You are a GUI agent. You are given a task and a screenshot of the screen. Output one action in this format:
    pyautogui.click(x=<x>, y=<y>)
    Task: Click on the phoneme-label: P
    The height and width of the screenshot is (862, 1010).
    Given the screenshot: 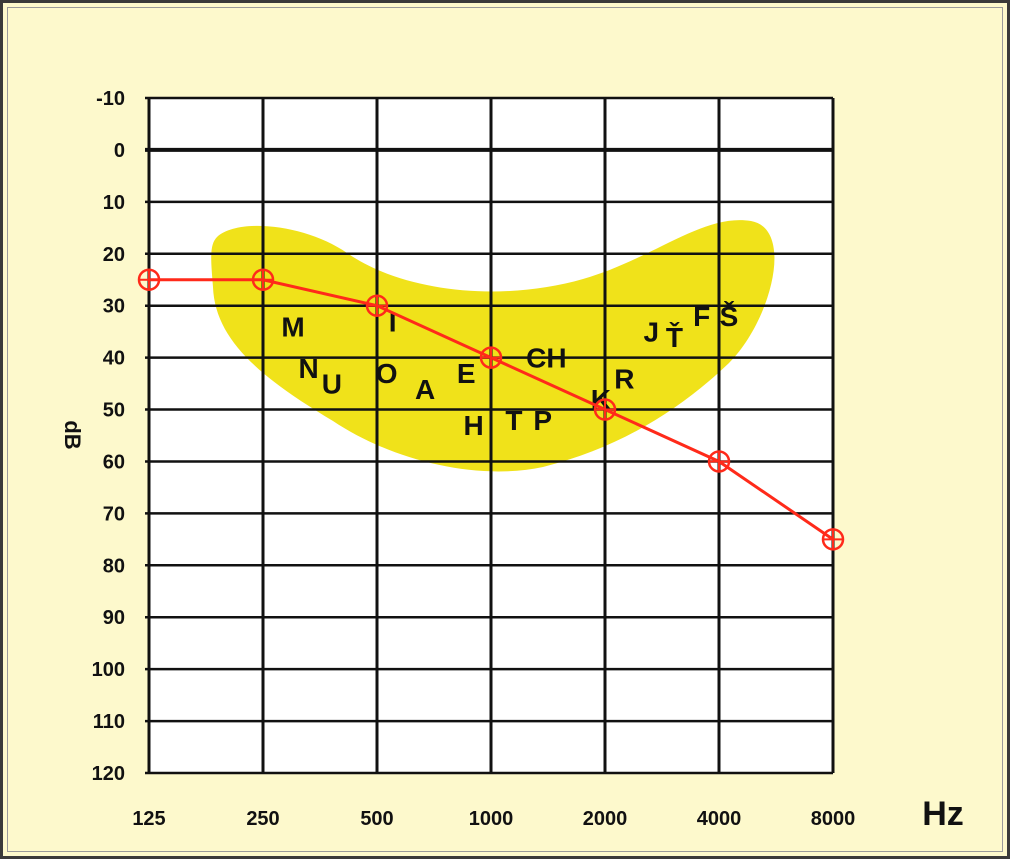 What is the action you would take?
    pyautogui.click(x=542, y=420)
    